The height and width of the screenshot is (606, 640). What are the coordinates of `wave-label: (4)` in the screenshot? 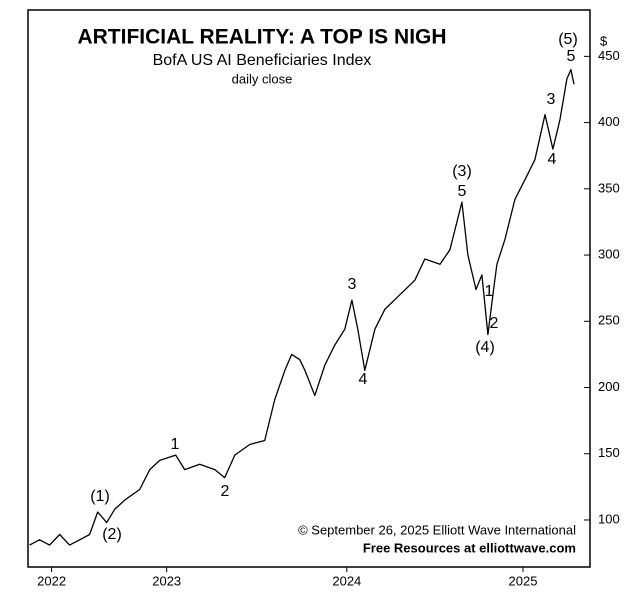 It's located at (485, 347).